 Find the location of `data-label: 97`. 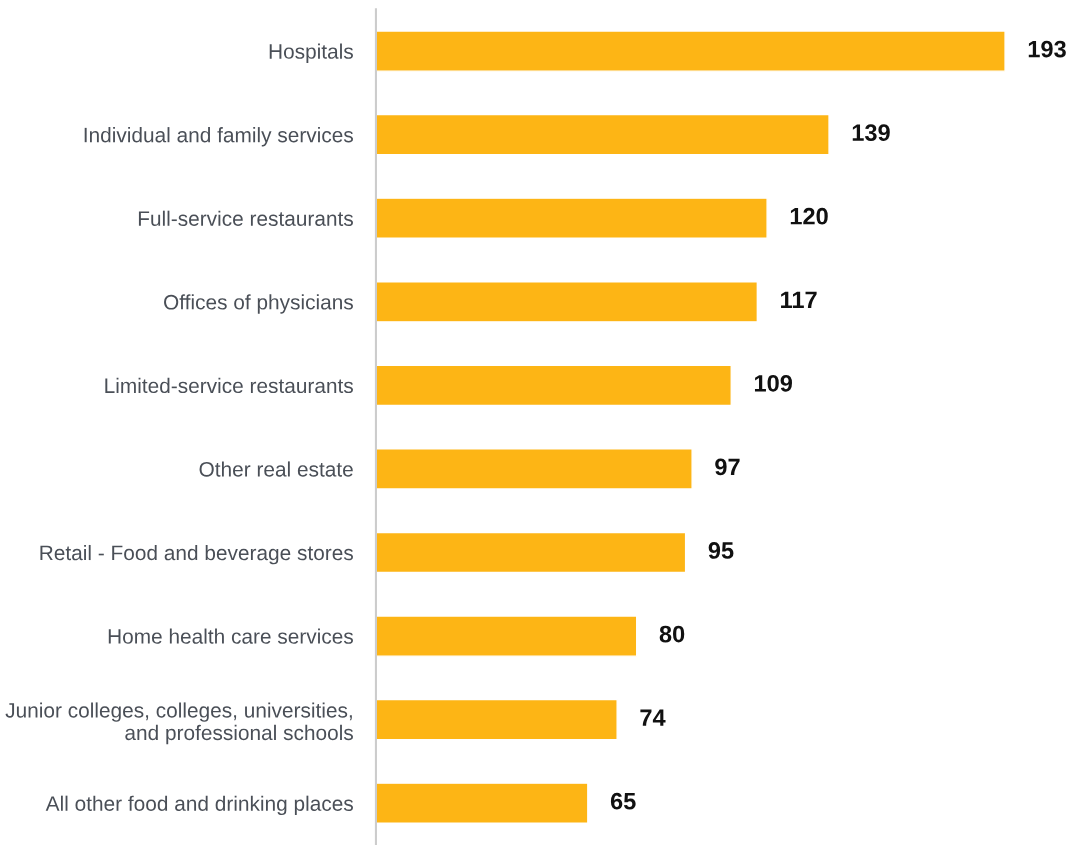

data-label: 97 is located at coordinates (727, 467).